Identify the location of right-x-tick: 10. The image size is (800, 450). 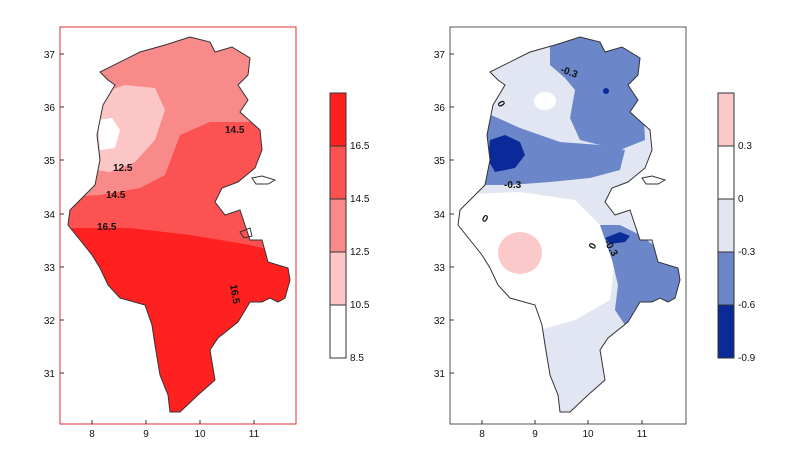
(588, 434).